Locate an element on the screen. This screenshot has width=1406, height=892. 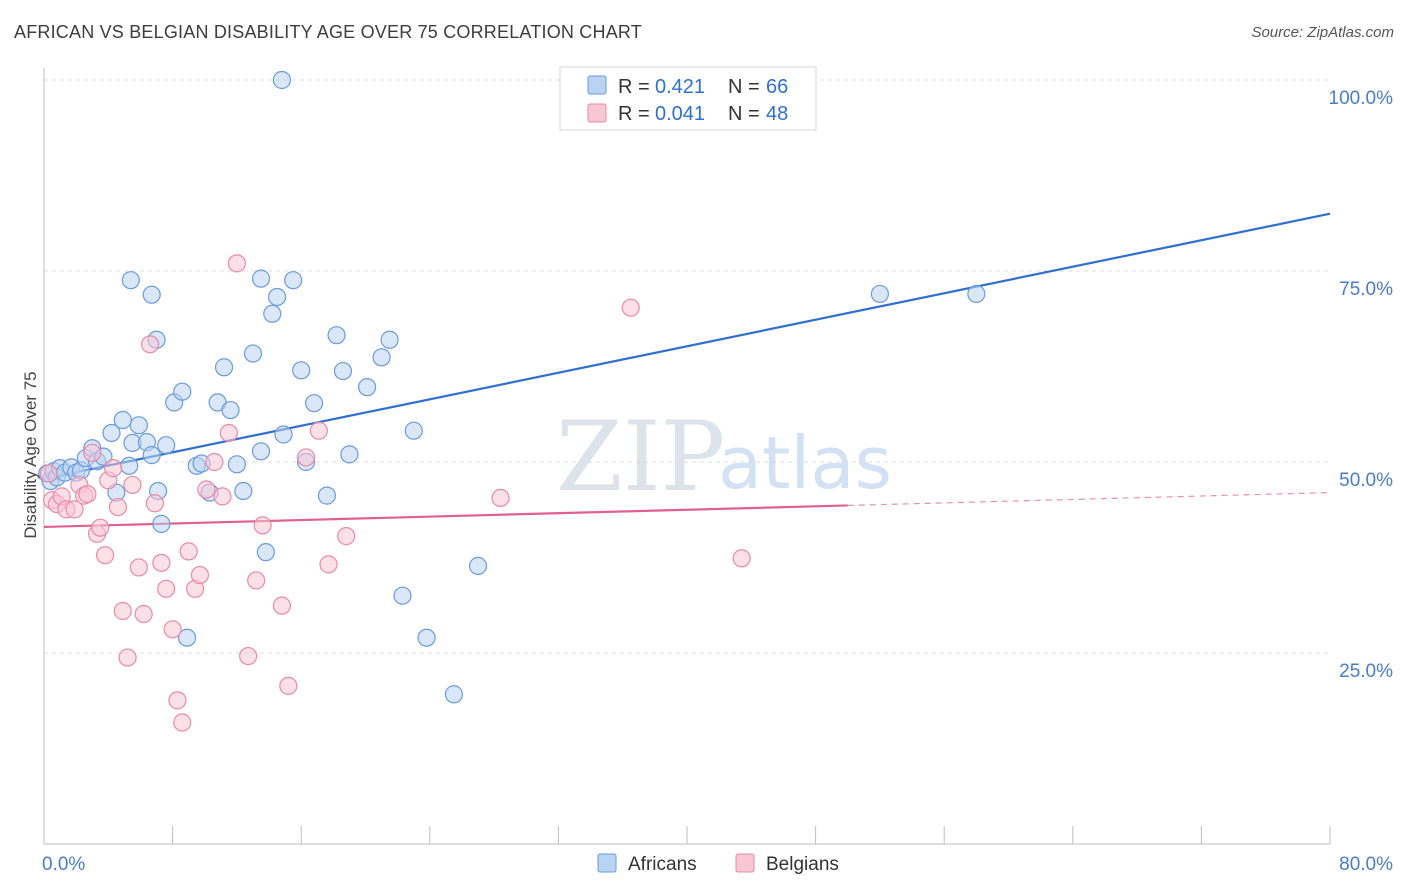
legend-africans-r-value: 0.421 is located at coordinates (680, 87).